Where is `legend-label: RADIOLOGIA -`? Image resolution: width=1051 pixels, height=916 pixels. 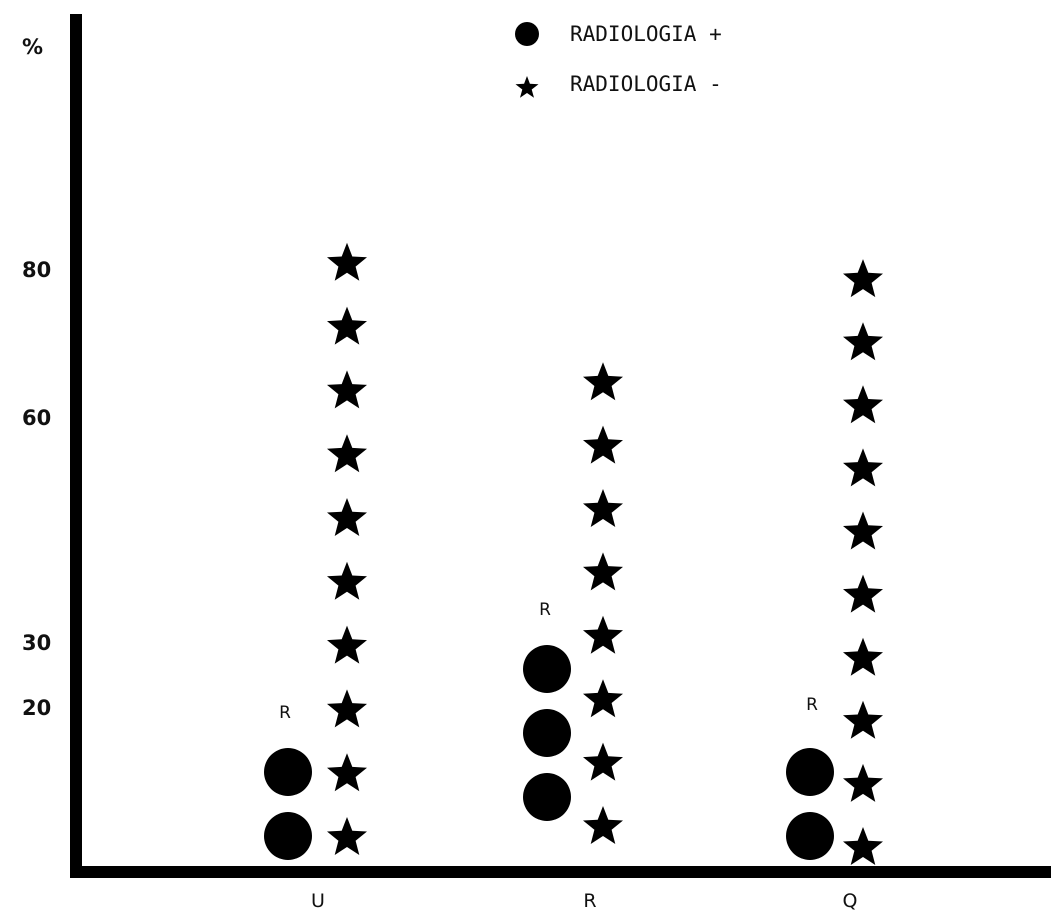 legend-label: RADIOLOGIA - is located at coordinates (646, 84).